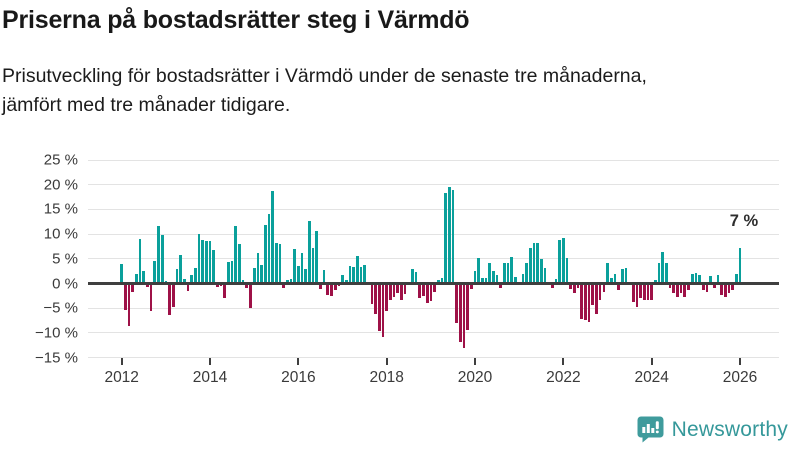 Image resolution: width=800 pixels, height=450 pixels. What do you see at coordinates (60, 160) in the screenshot?
I see `y-axis-label: 25 %` at bounding box center [60, 160].